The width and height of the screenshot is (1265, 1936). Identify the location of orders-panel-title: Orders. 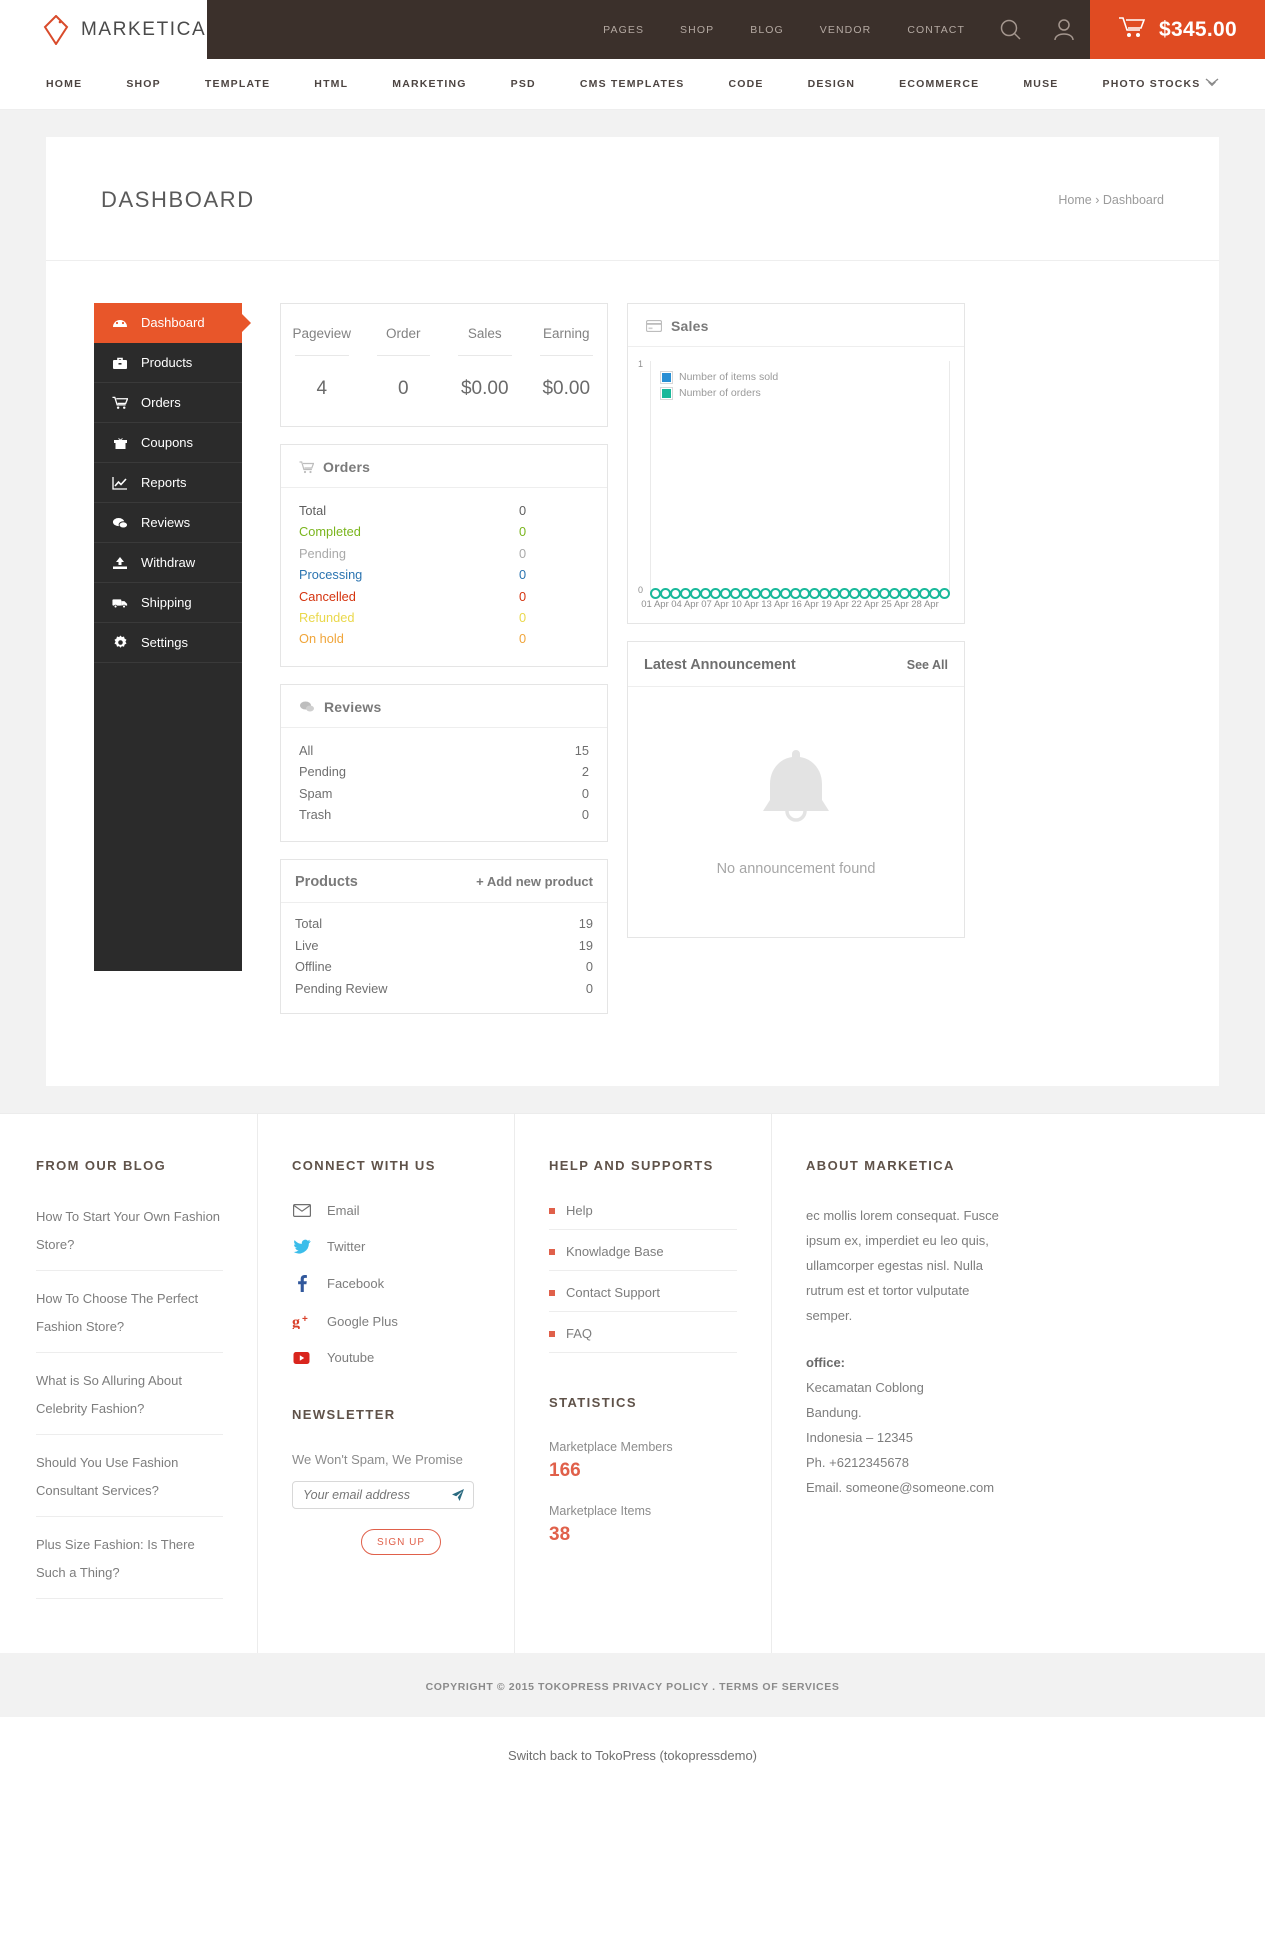
(347, 467).